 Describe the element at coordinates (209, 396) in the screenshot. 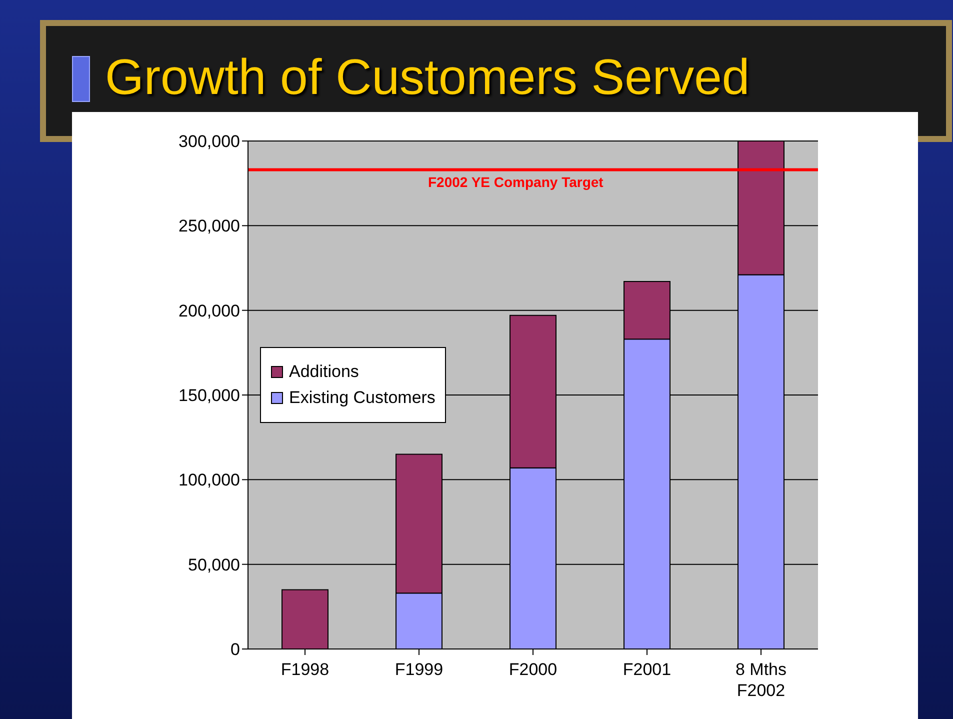

I see `y-tick-label: 150,000` at that location.